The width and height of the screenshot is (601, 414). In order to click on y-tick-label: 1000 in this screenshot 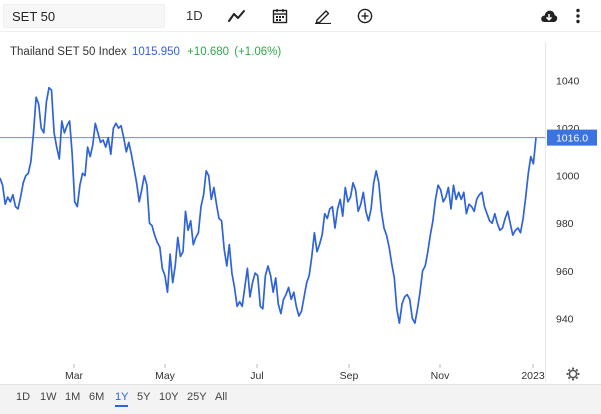, I will do `click(568, 177)`.